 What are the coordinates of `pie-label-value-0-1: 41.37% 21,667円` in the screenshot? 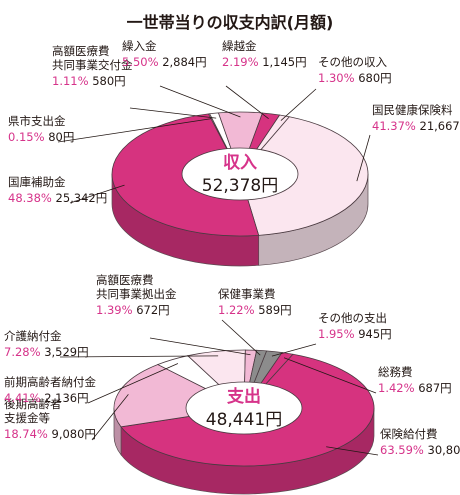 It's located at (416, 126).